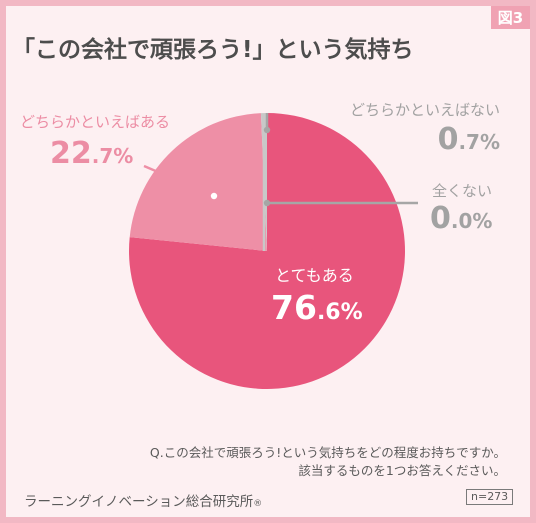 The image size is (536, 523). What do you see at coordinates (179, 181) in the screenshot?
I see `leader-somewhat-yes` at bounding box center [179, 181].